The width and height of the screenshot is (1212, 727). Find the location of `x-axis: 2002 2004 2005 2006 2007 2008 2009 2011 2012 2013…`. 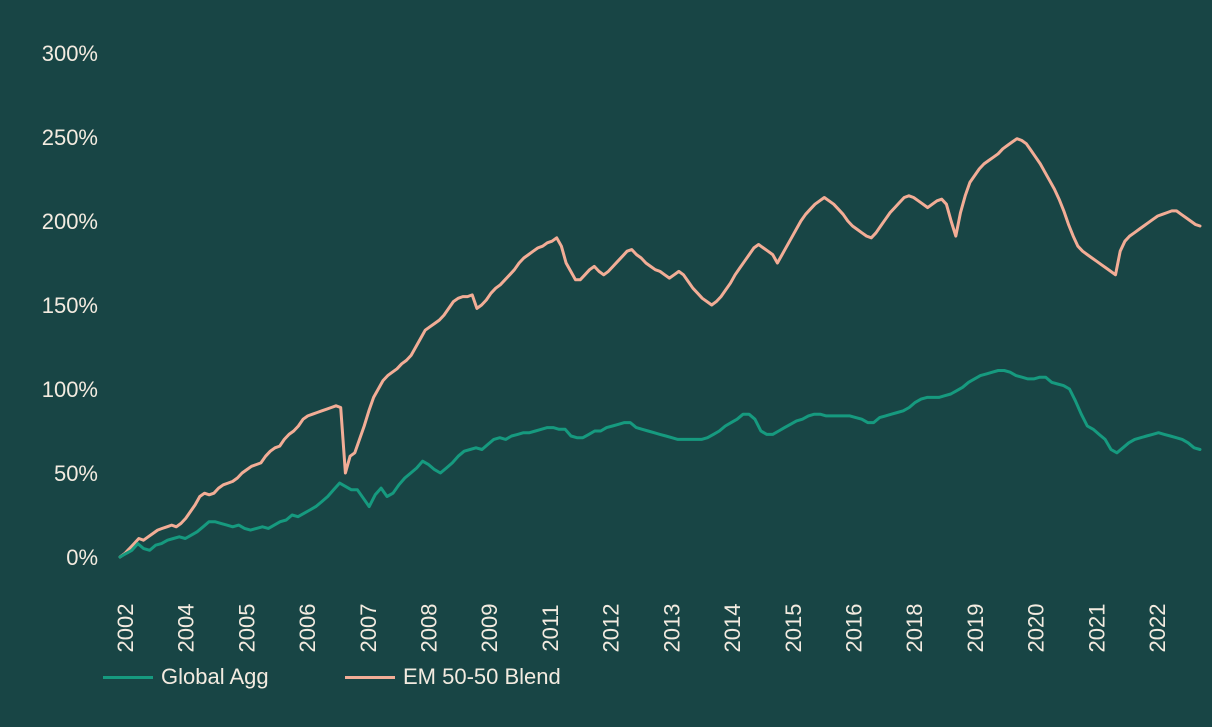

x-axis: 2002 2004 2005 2006 2007 2008 2009 2011 2012 2013… is located at coordinates (641, 628).